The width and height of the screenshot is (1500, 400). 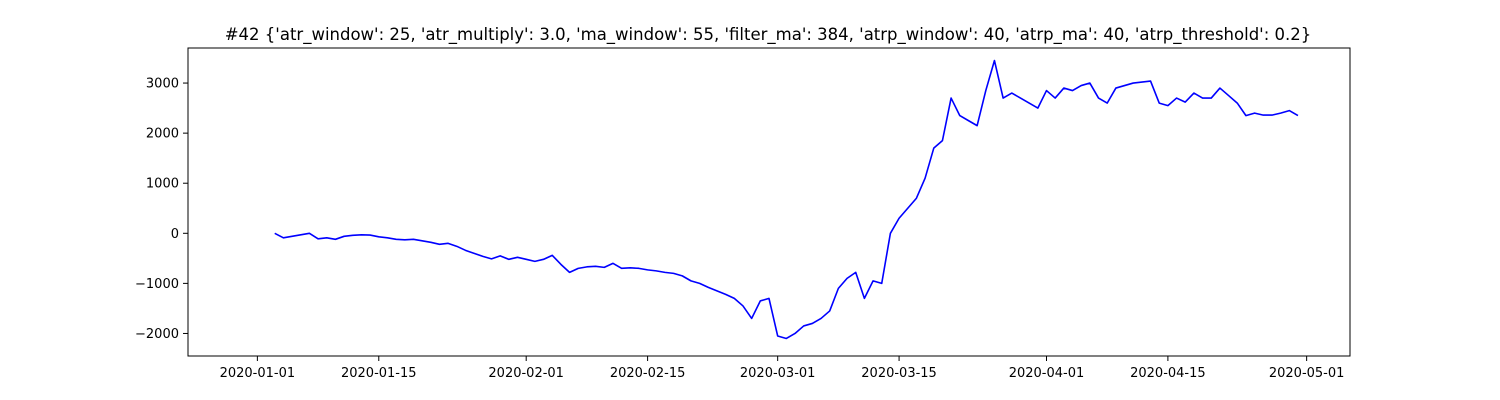 What do you see at coordinates (258, 373) in the screenshot?
I see `x-tick-label: 2020-01-01` at bounding box center [258, 373].